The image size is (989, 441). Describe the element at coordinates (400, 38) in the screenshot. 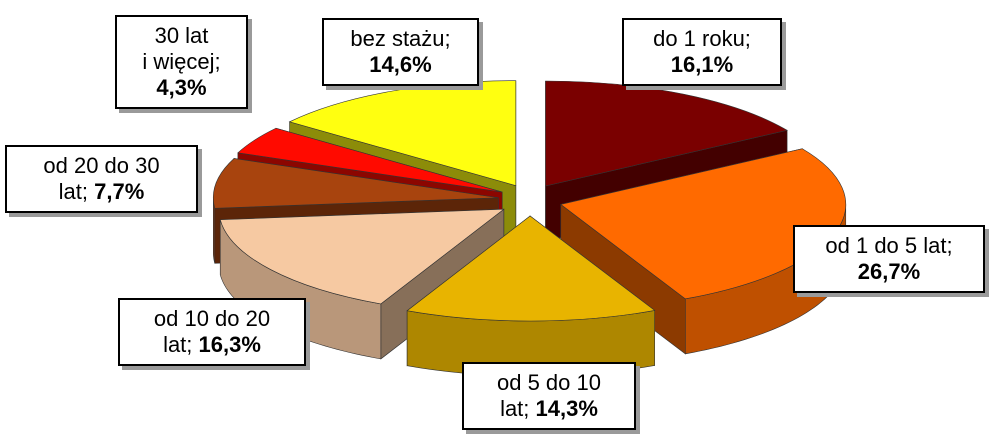

I see `category-label: bez stażu;` at that location.